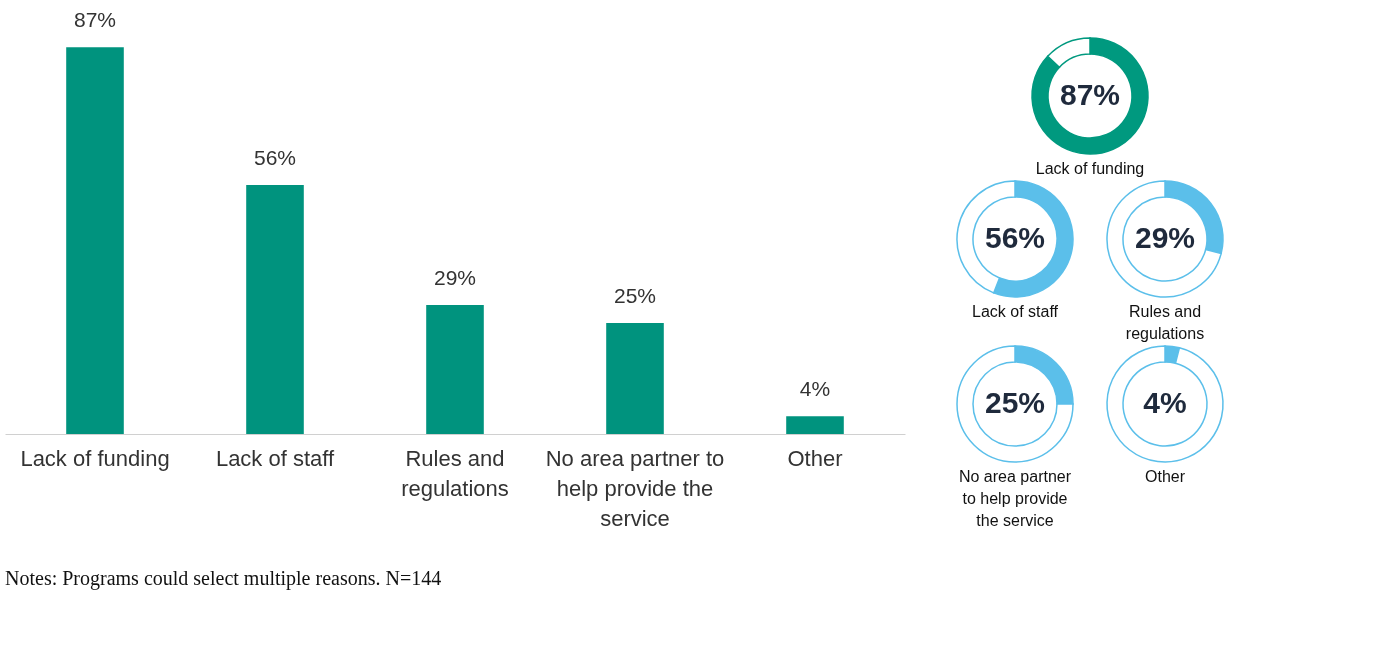 Image resolution: width=1395 pixels, height=652 pixels. I want to click on x-tick-label: Lack of funding, so click(95, 458).